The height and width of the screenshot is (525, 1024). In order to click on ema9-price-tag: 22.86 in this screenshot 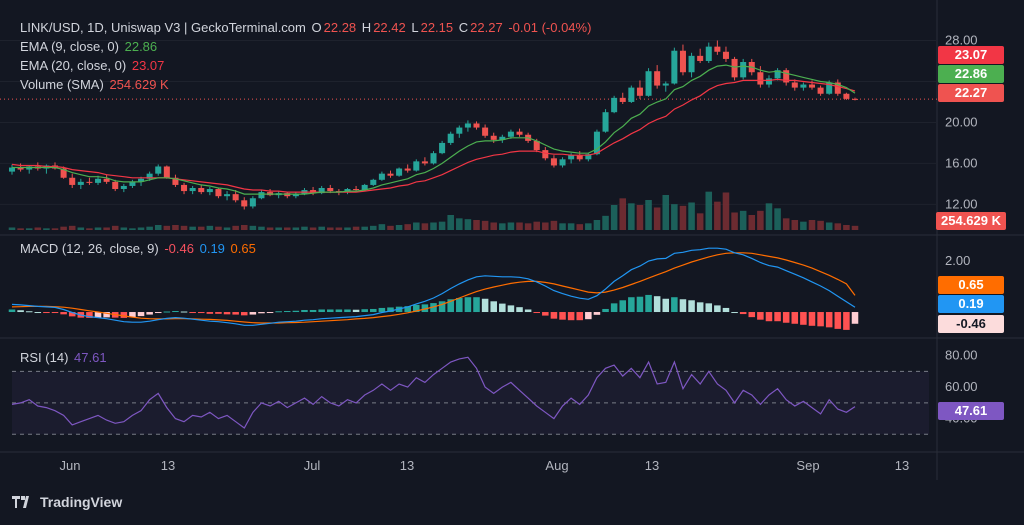, I will do `click(971, 74)`.